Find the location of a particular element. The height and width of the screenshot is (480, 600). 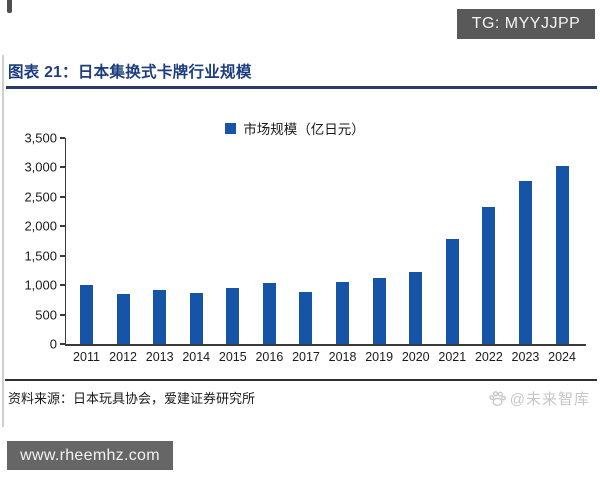

watermark: @未来智库 is located at coordinates (539, 398).